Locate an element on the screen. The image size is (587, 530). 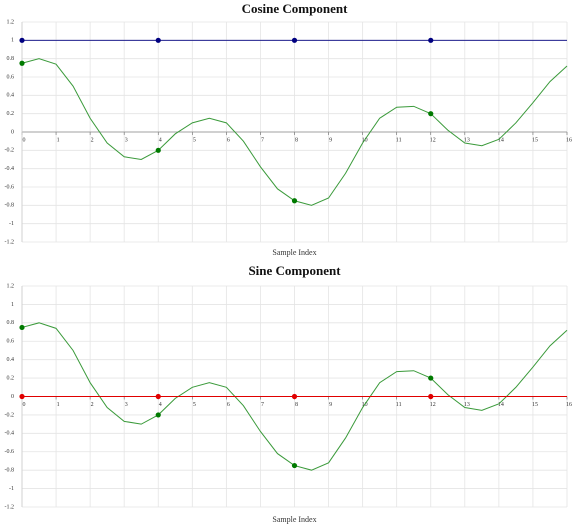
chart-title: Cosine Component is located at coordinates (295, 8).